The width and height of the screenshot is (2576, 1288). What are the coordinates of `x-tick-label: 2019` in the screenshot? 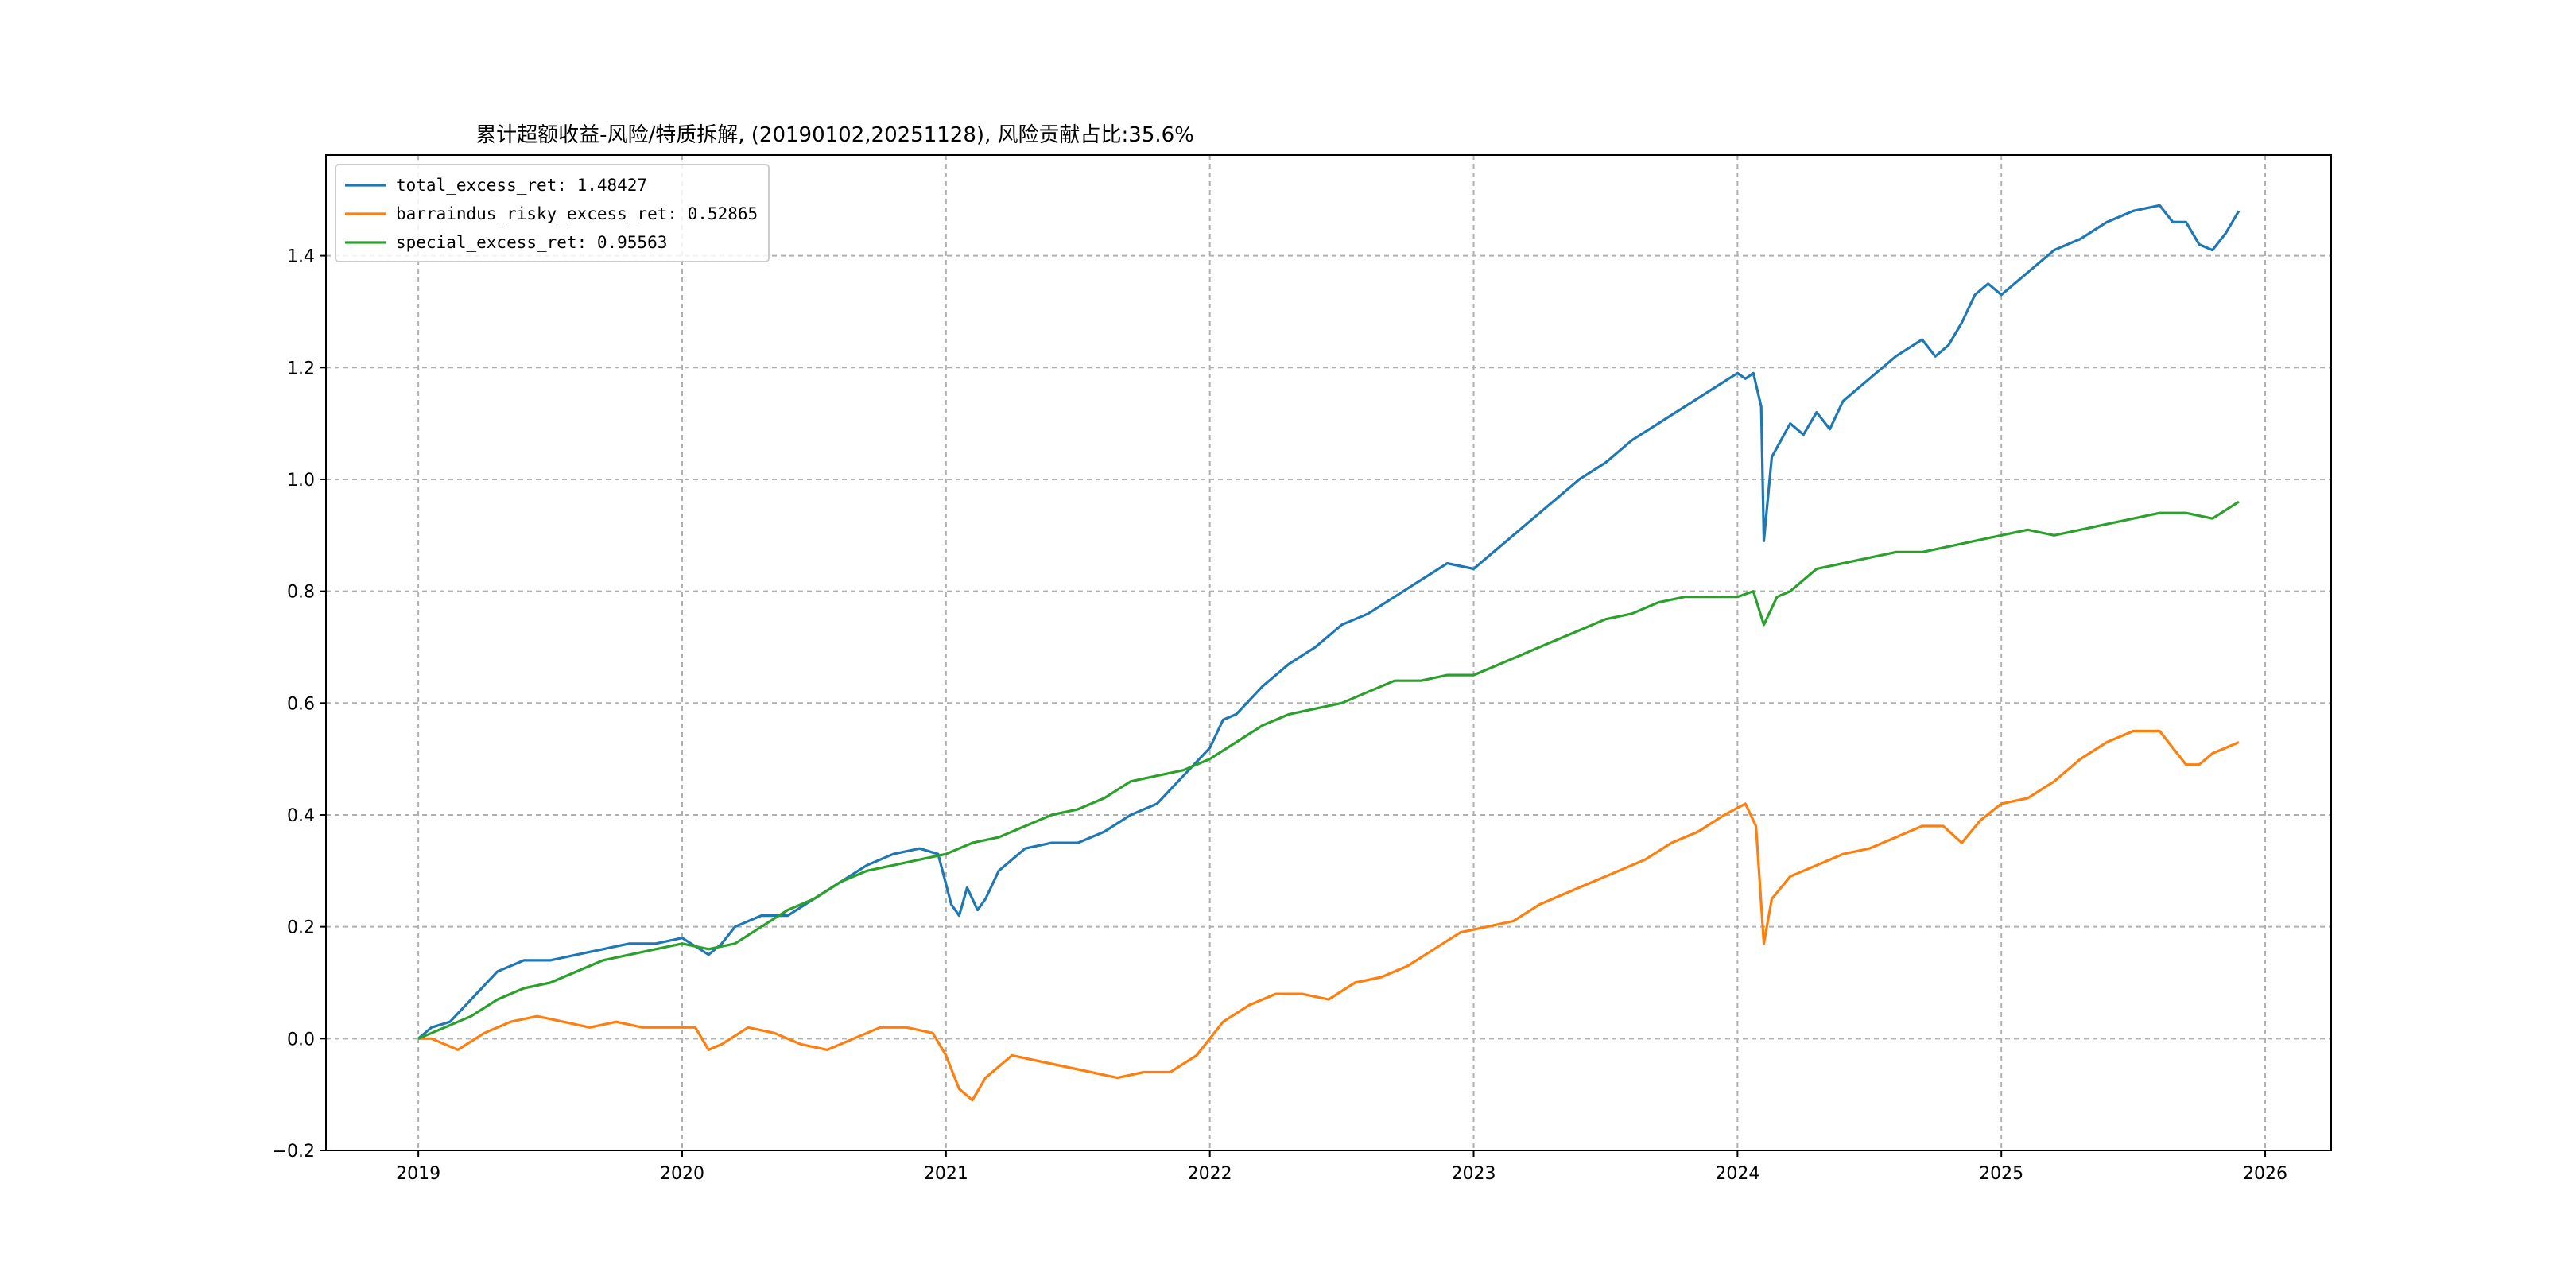 It's located at (418, 1174).